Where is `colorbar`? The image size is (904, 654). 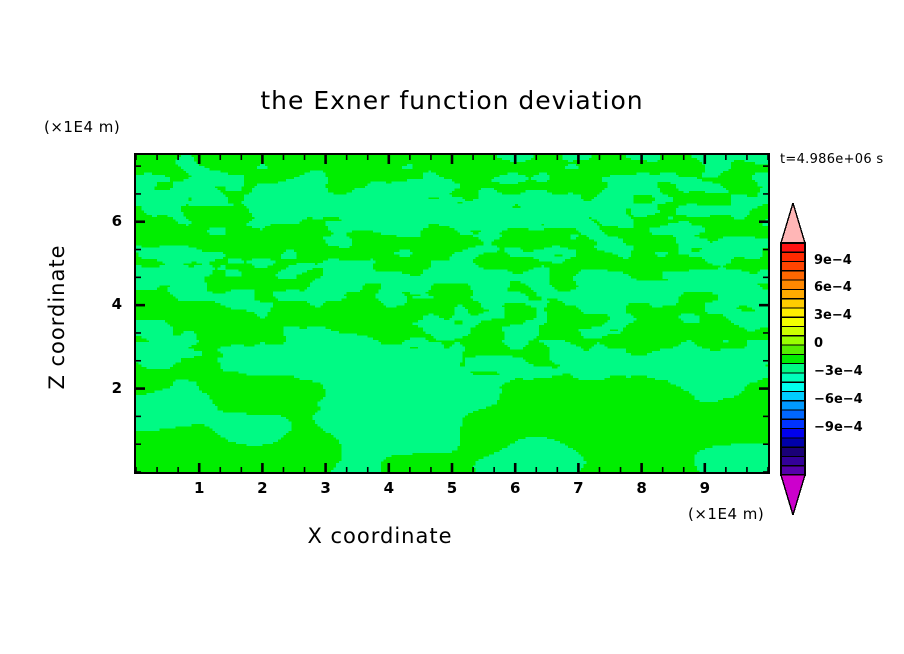 colorbar is located at coordinates (793, 359).